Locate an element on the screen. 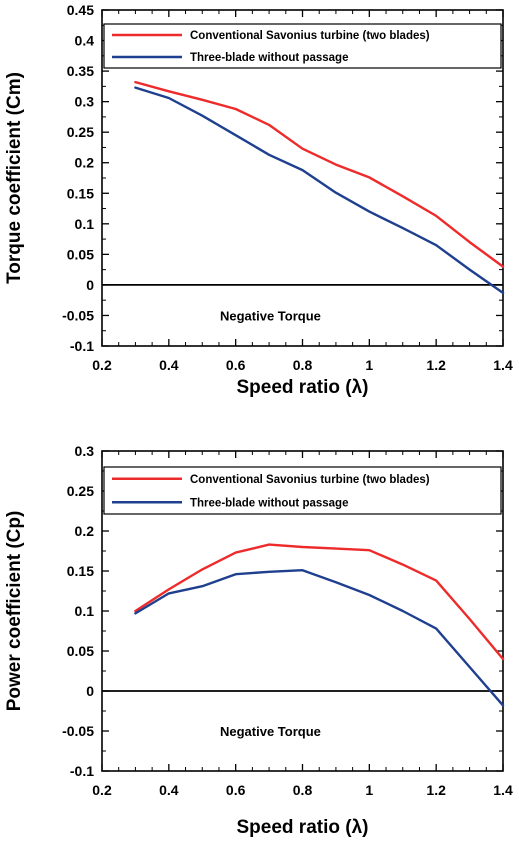 The width and height of the screenshot is (519, 844). y-axis-title: Power coefficient (Cp) is located at coordinates (14, 611).